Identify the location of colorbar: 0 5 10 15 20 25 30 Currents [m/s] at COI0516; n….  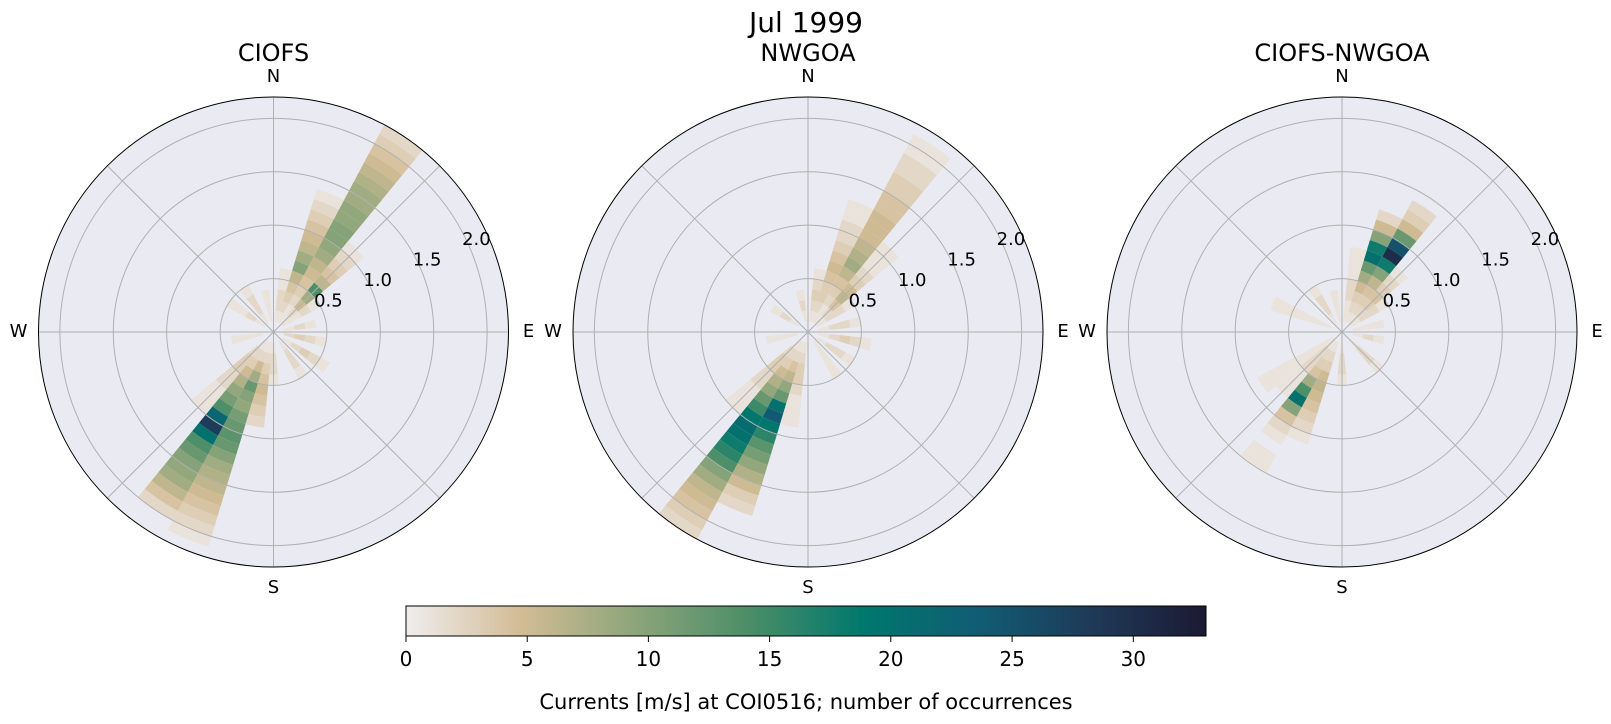
(803, 659).